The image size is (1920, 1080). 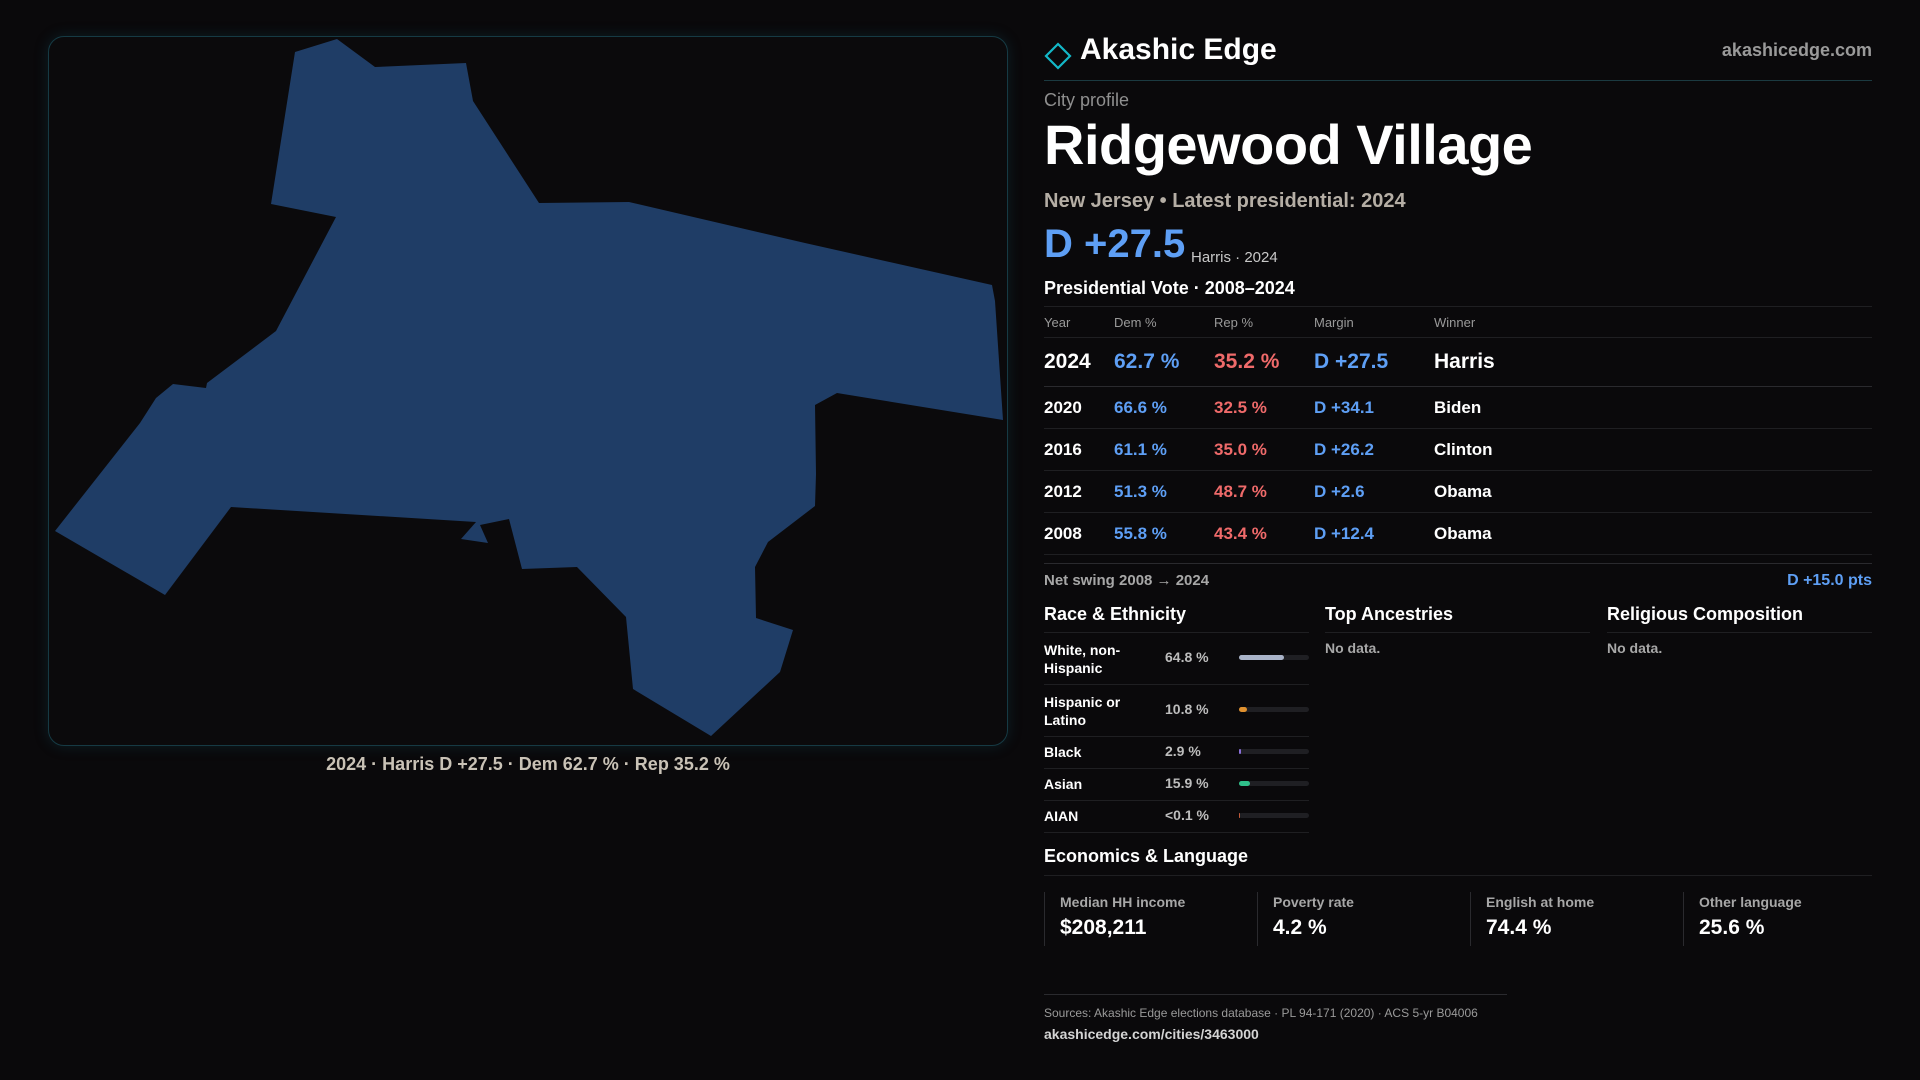 What do you see at coordinates (1147, 361) in the screenshot?
I see `row-dem: 62.7 %` at bounding box center [1147, 361].